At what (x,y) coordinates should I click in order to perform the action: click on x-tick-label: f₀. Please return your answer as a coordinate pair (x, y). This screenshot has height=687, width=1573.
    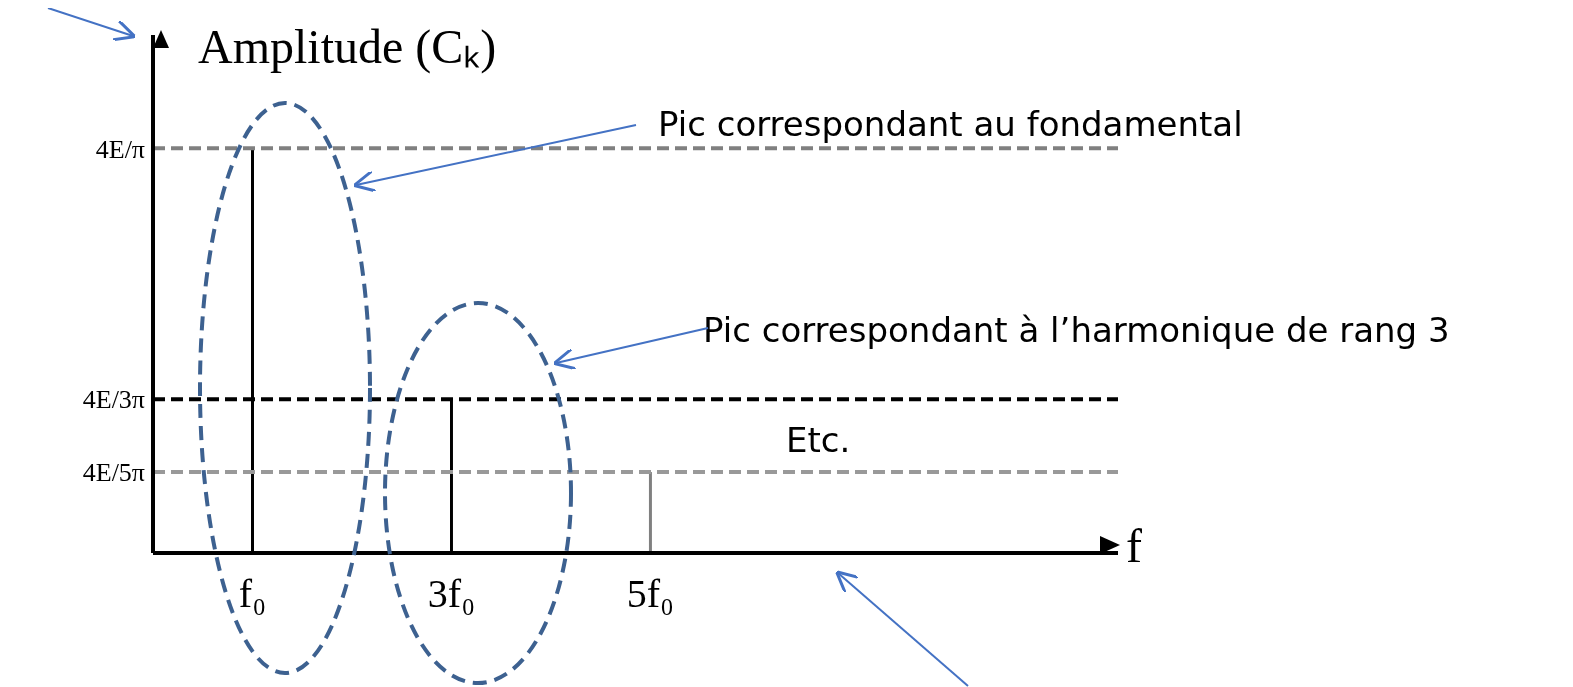
    Looking at the image, I should click on (252, 594).